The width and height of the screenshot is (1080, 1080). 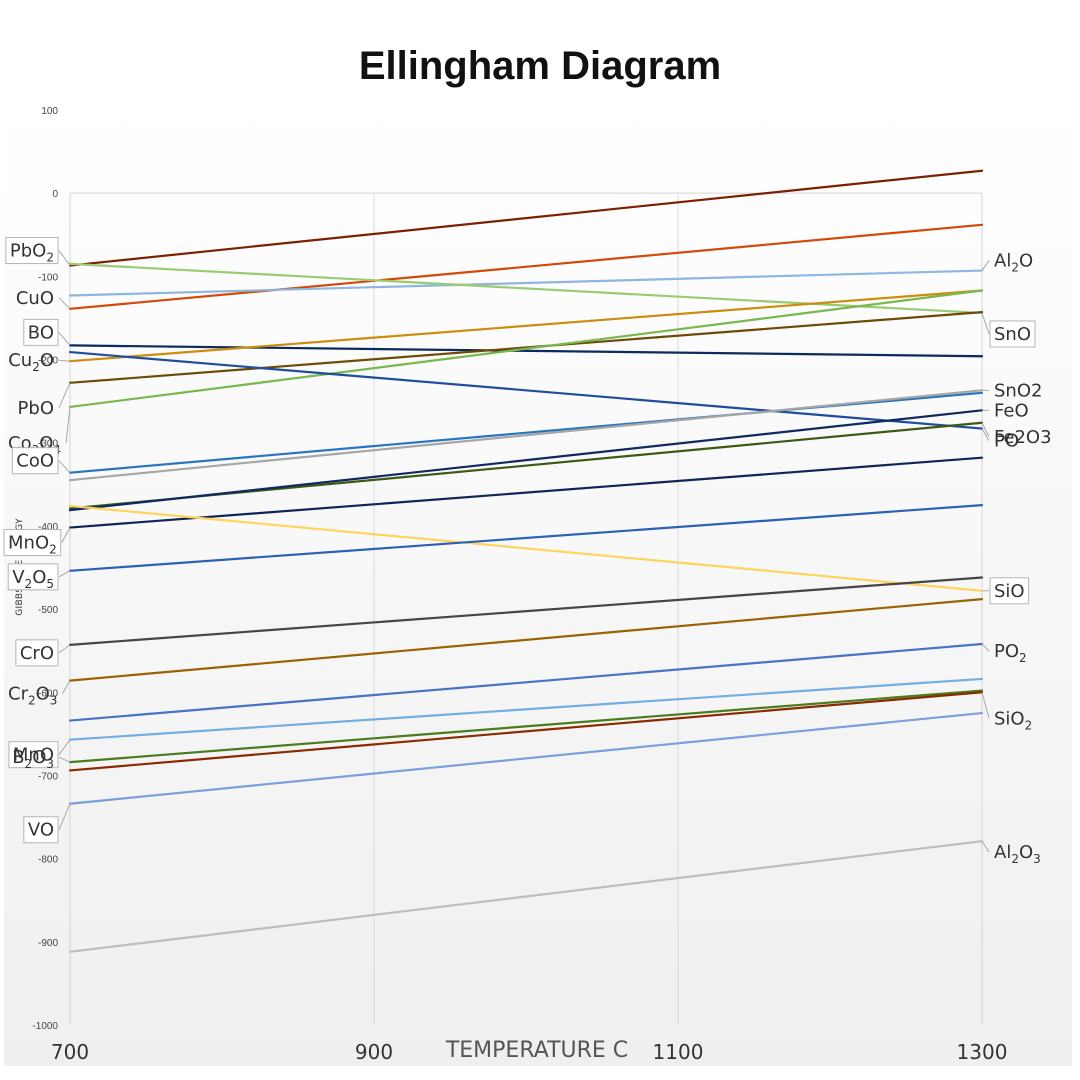 I want to click on series-label-text: SnO2, so click(x=1018, y=390).